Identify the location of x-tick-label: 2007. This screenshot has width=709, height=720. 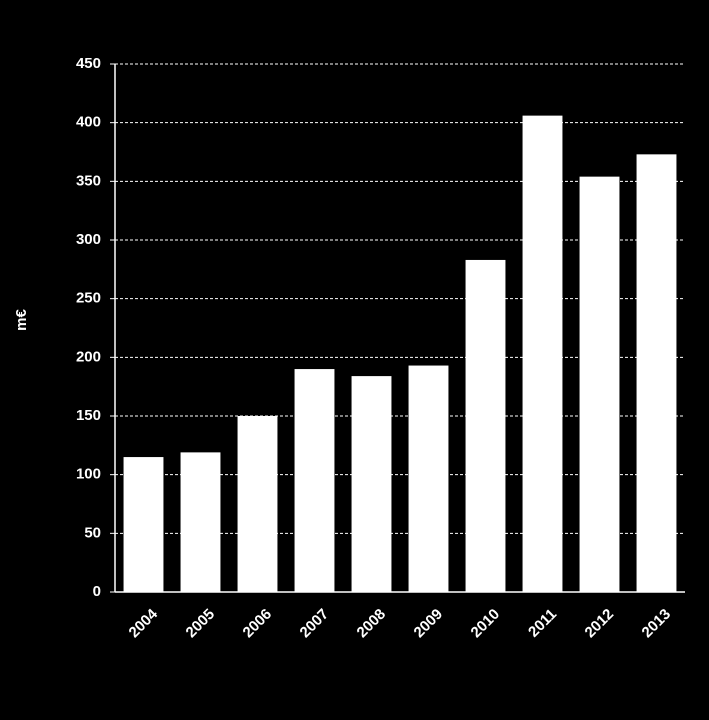
(315, 624).